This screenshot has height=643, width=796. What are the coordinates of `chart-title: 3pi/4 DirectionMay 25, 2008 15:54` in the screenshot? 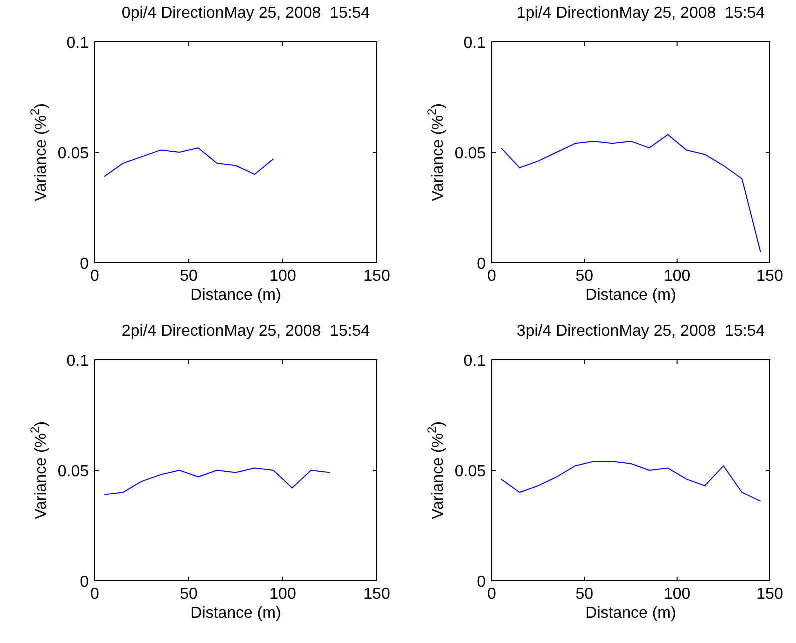 It's located at (641, 331).